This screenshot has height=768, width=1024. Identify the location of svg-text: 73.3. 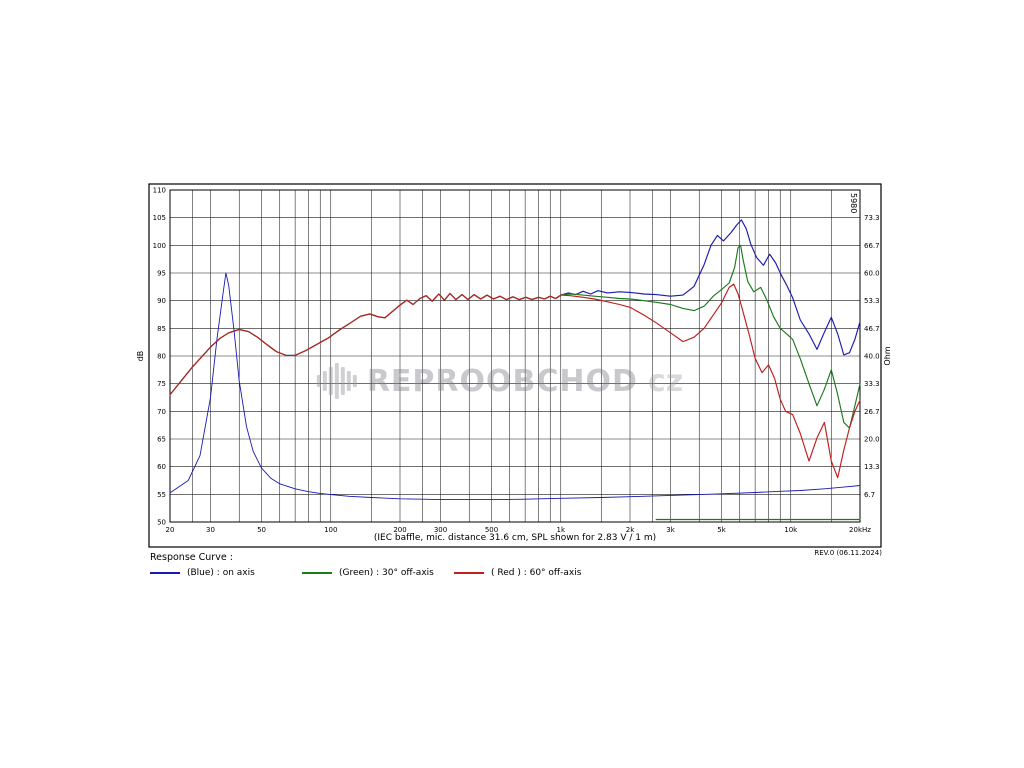
(872, 218).